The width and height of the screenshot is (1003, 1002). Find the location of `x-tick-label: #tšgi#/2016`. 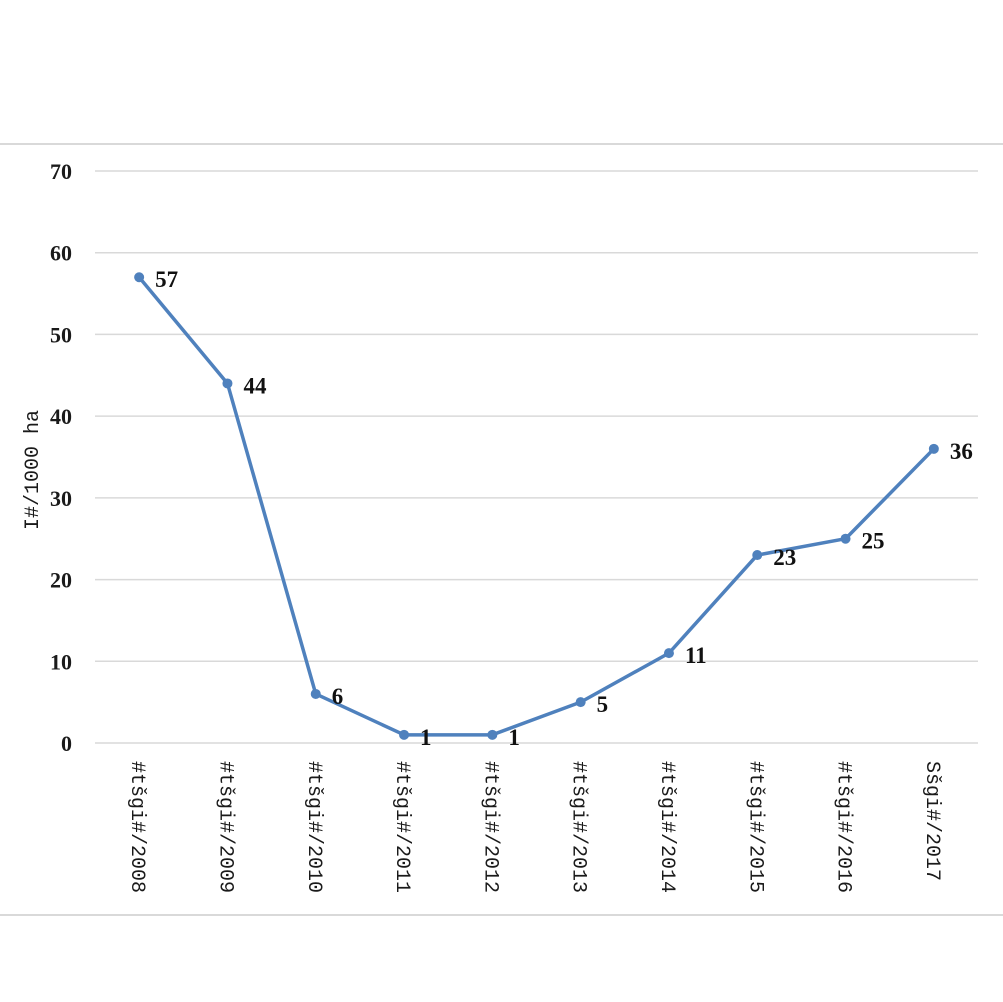

x-tick-label: #tšgi#/2016 is located at coordinates (843, 827).